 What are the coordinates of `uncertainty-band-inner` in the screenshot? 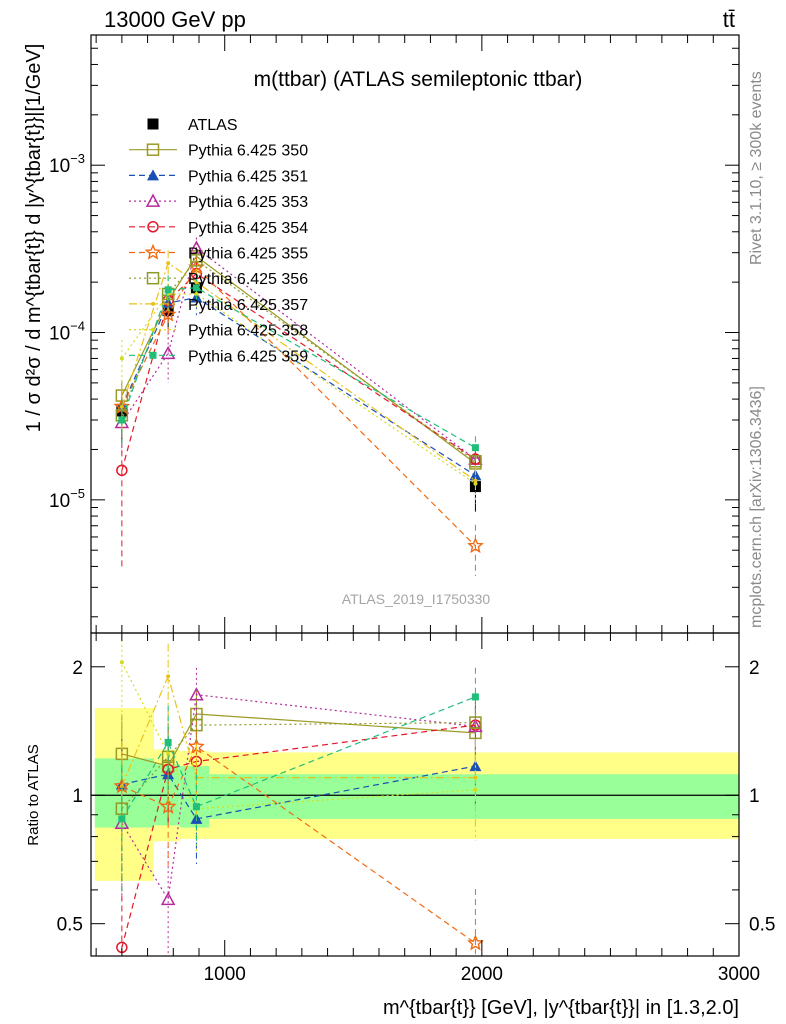 It's located at (474, 796).